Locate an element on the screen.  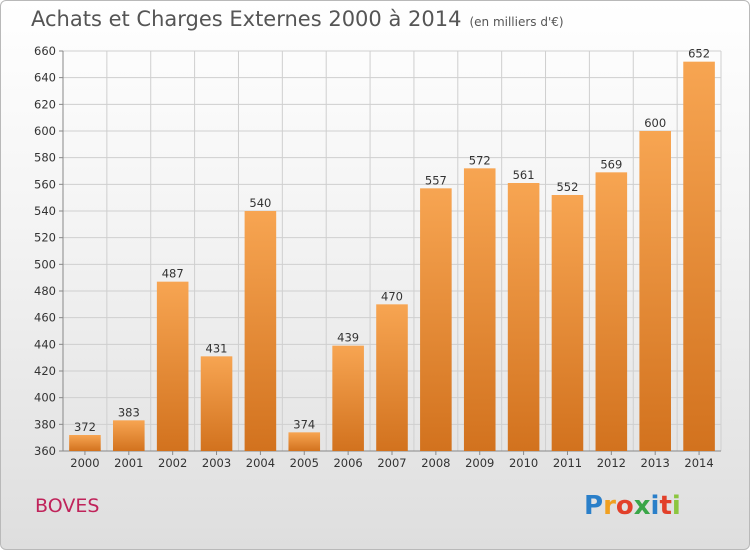
data-label: 557 is located at coordinates (436, 180).